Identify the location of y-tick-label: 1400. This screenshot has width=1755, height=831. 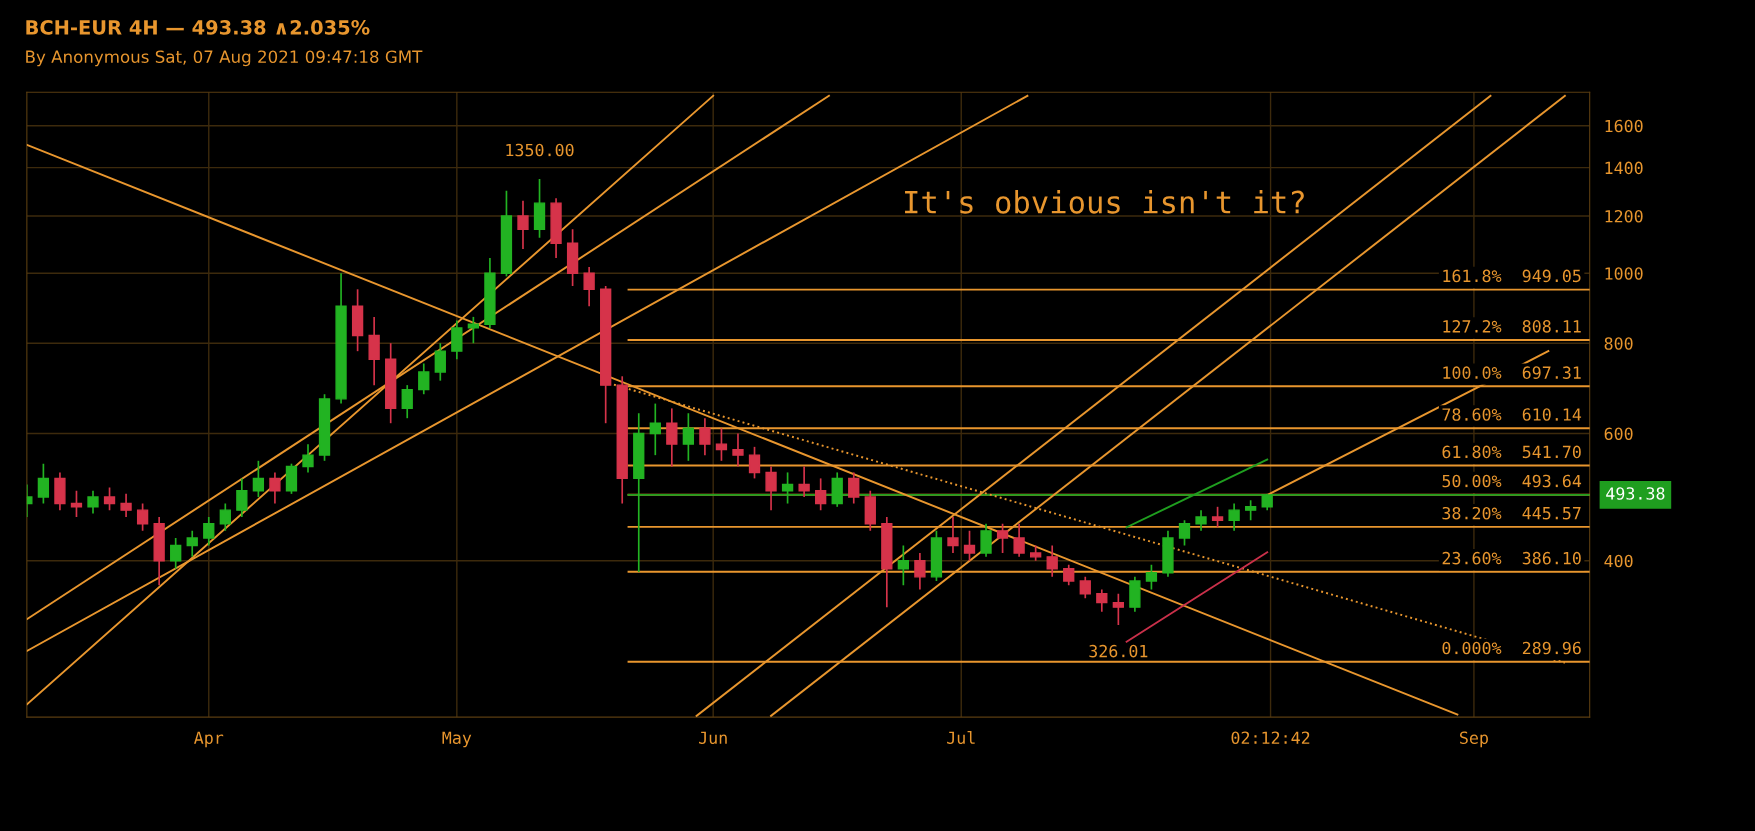
(1624, 168).